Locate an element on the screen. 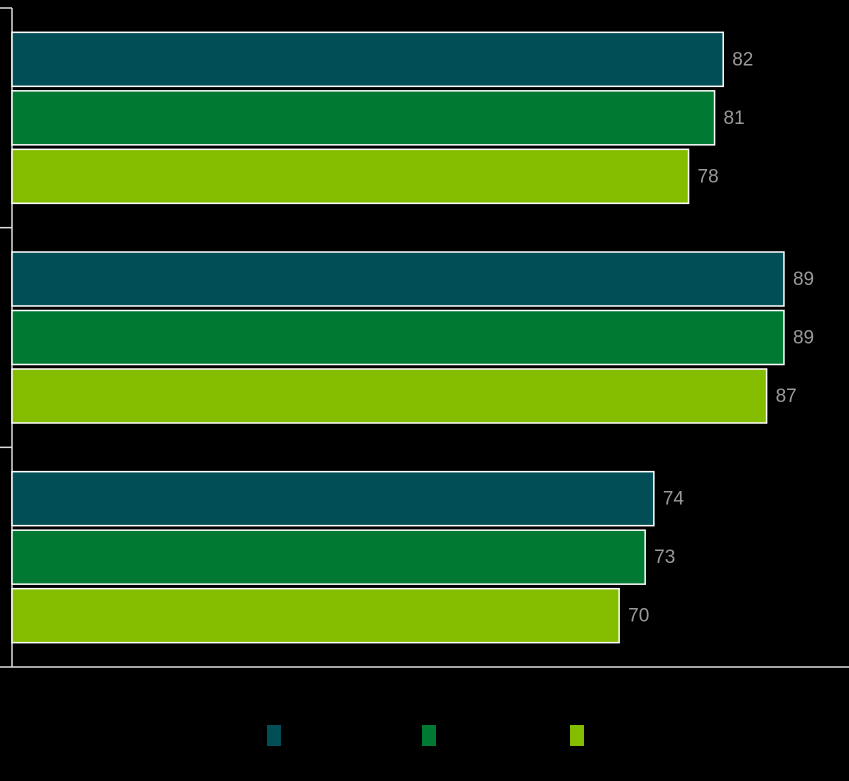 The height and width of the screenshot is (781, 849). value-label: 74 is located at coordinates (674, 499).